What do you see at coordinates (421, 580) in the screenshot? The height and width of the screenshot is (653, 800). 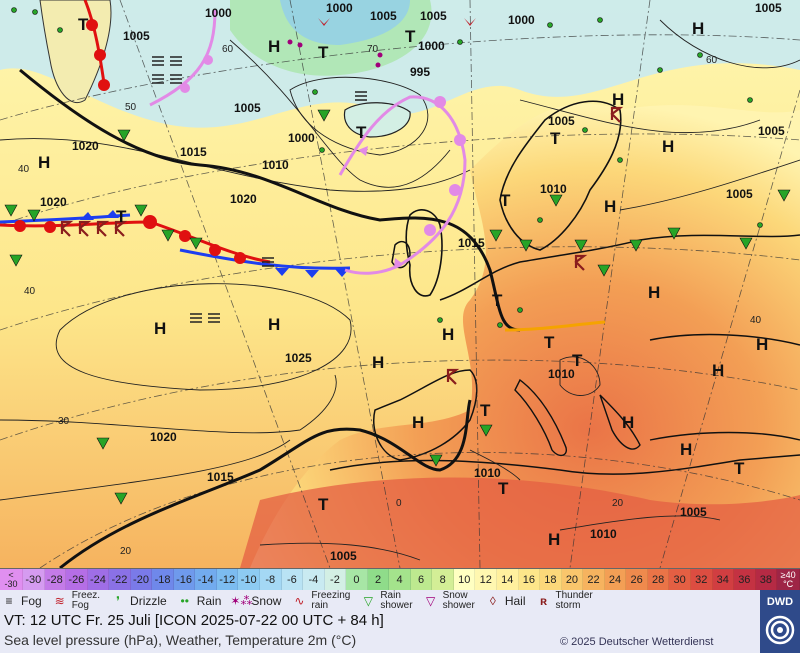 I see `scale-cell: 6` at bounding box center [421, 580].